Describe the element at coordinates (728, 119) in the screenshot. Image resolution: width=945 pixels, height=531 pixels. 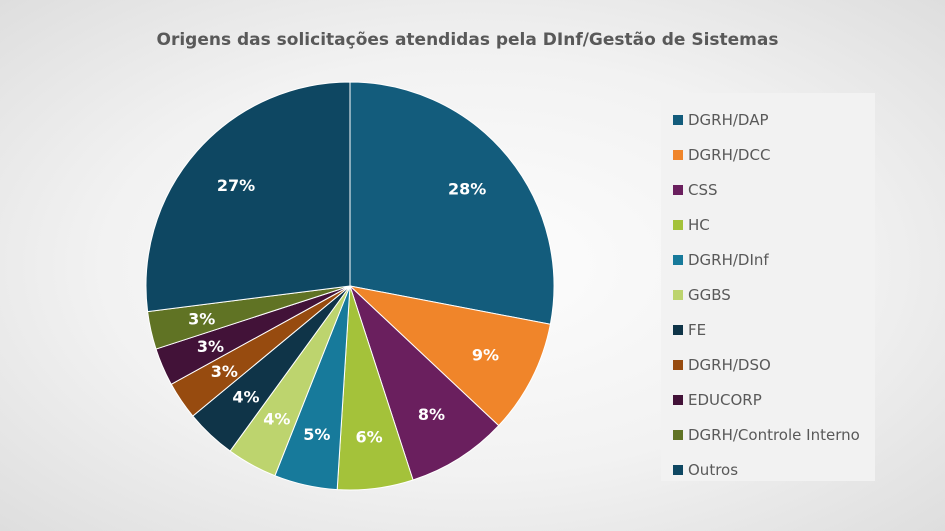
I see `legend-label: DGRH/DAP` at that location.